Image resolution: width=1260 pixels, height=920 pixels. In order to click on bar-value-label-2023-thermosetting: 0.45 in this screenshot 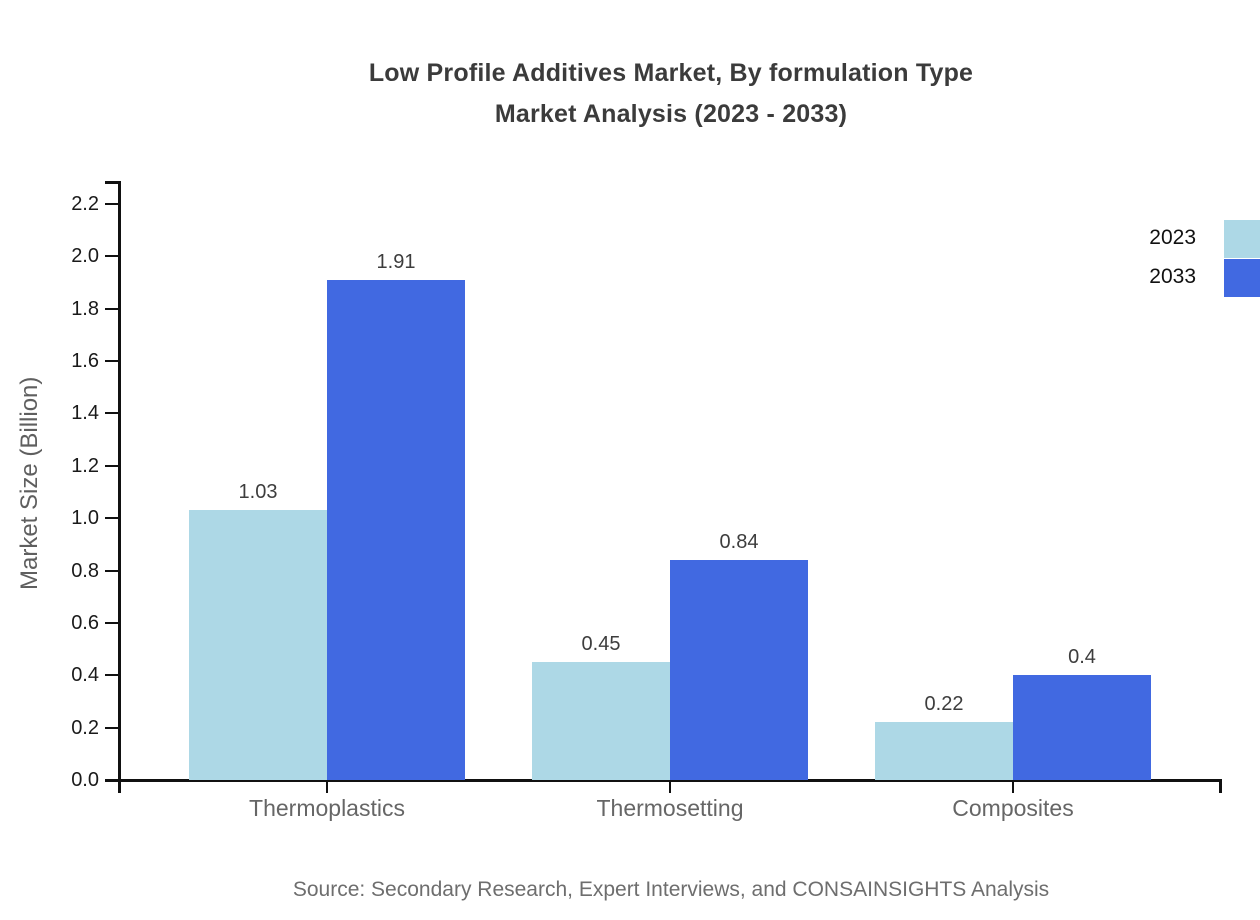, I will do `click(601, 644)`.